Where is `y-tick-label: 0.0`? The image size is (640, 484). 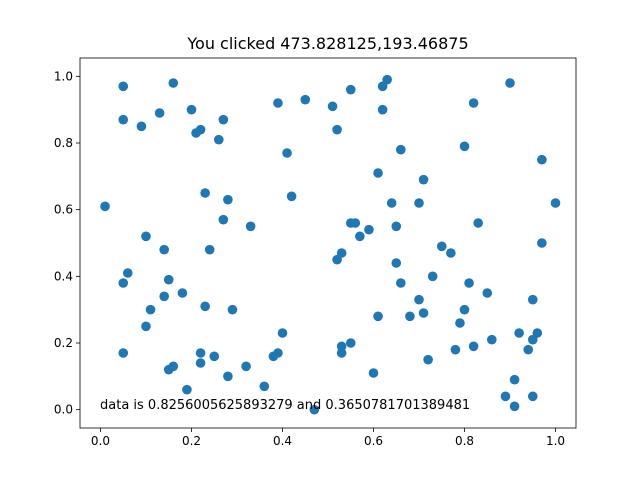
y-tick-label: 0.0 is located at coordinates (63, 410).